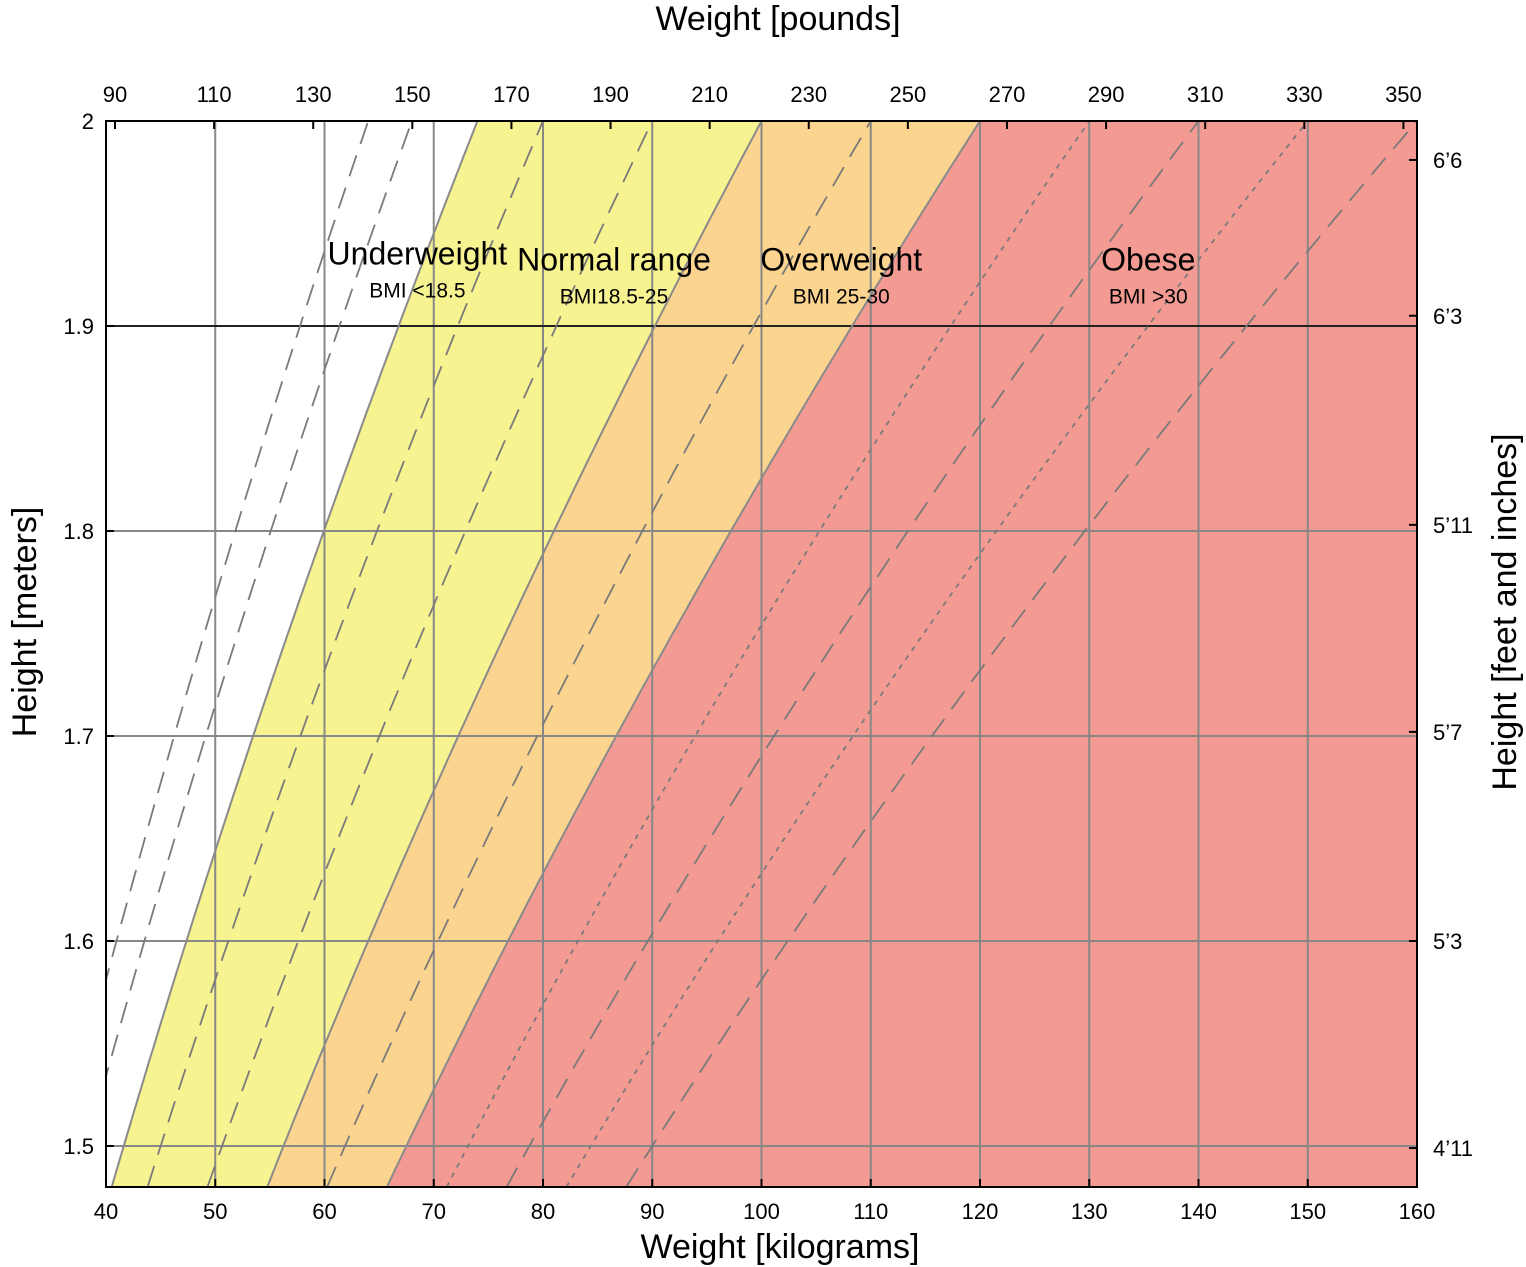 The height and width of the screenshot is (1267, 1526). I want to click on x2-tick-label-9: 270, so click(1007, 94).